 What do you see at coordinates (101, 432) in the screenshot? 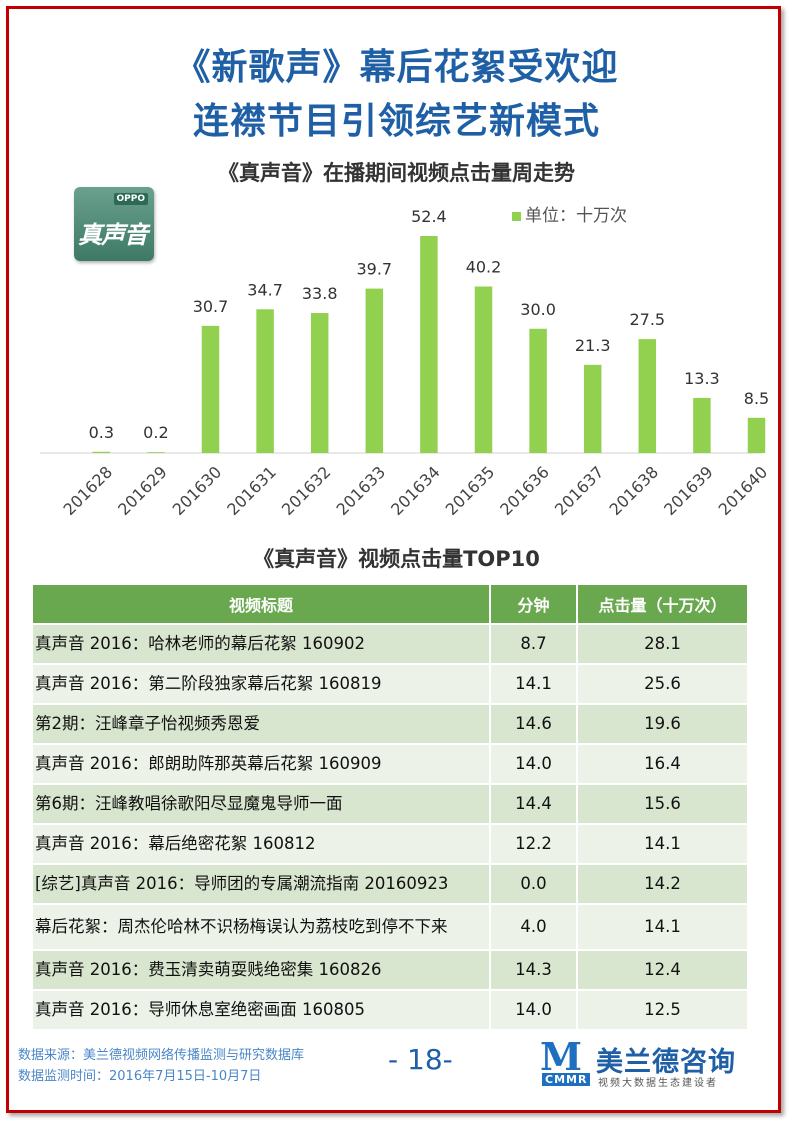
I see `data-label: 0.3` at bounding box center [101, 432].